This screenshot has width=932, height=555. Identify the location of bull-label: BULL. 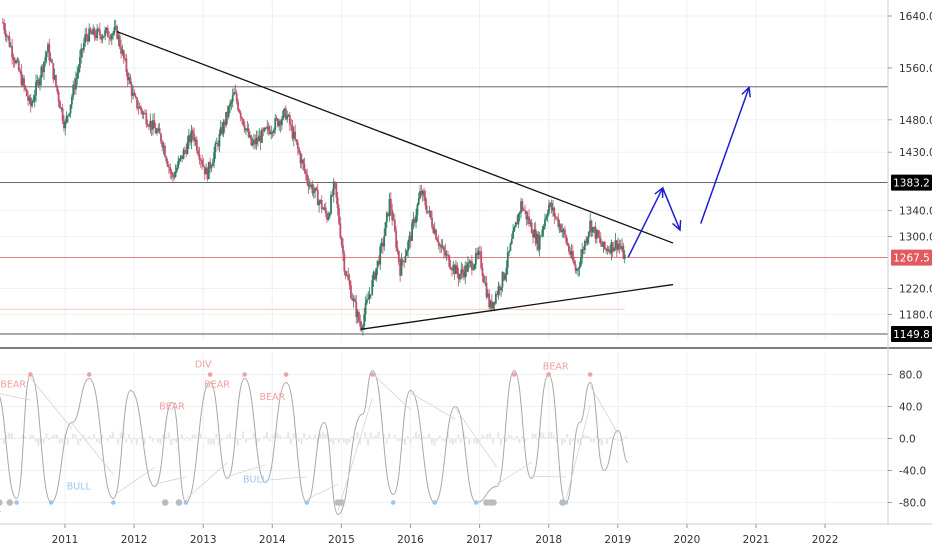
(79, 487).